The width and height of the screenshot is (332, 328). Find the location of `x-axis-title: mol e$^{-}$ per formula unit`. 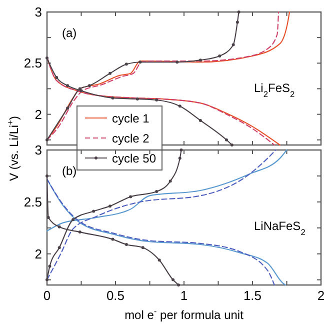

x-axis-title: mol e$^{-}$ per formula unit is located at coordinates (184, 314).